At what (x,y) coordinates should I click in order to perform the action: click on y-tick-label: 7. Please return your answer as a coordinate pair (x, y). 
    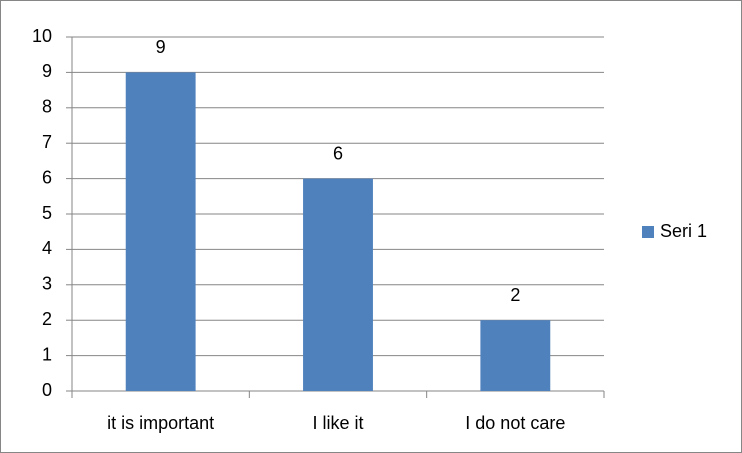
    Looking at the image, I should click on (47, 142).